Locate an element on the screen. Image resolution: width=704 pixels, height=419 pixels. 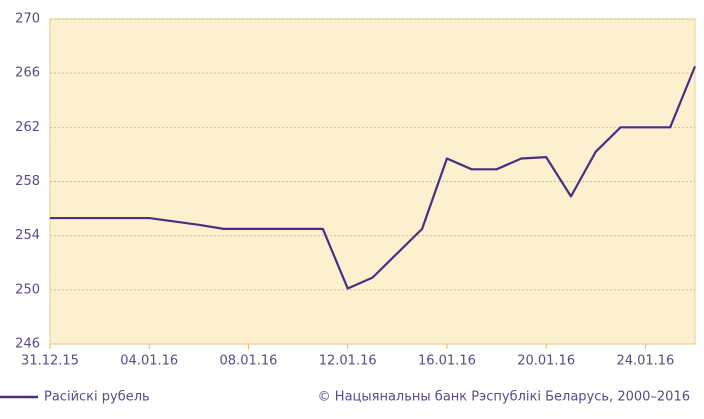
y-tick-label: 270 is located at coordinates (27, 19).